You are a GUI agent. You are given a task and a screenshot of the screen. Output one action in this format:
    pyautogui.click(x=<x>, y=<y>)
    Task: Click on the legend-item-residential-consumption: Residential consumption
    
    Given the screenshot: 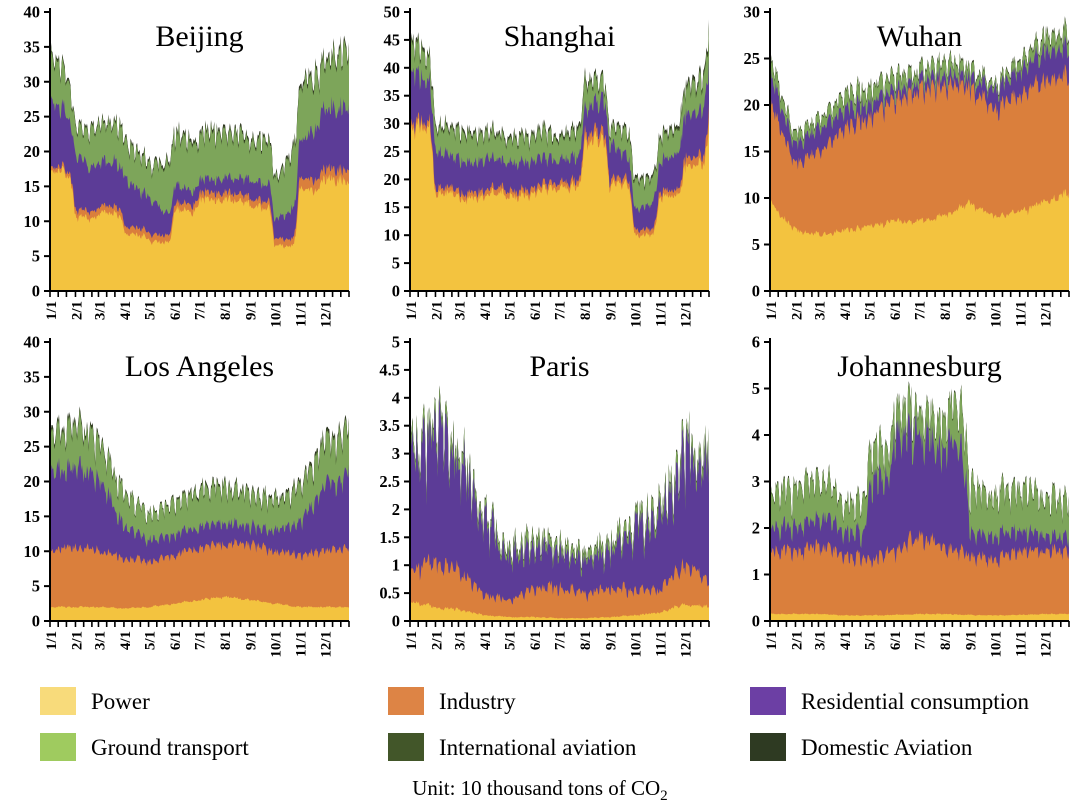 What is the action you would take?
    pyautogui.click(x=889, y=701)
    